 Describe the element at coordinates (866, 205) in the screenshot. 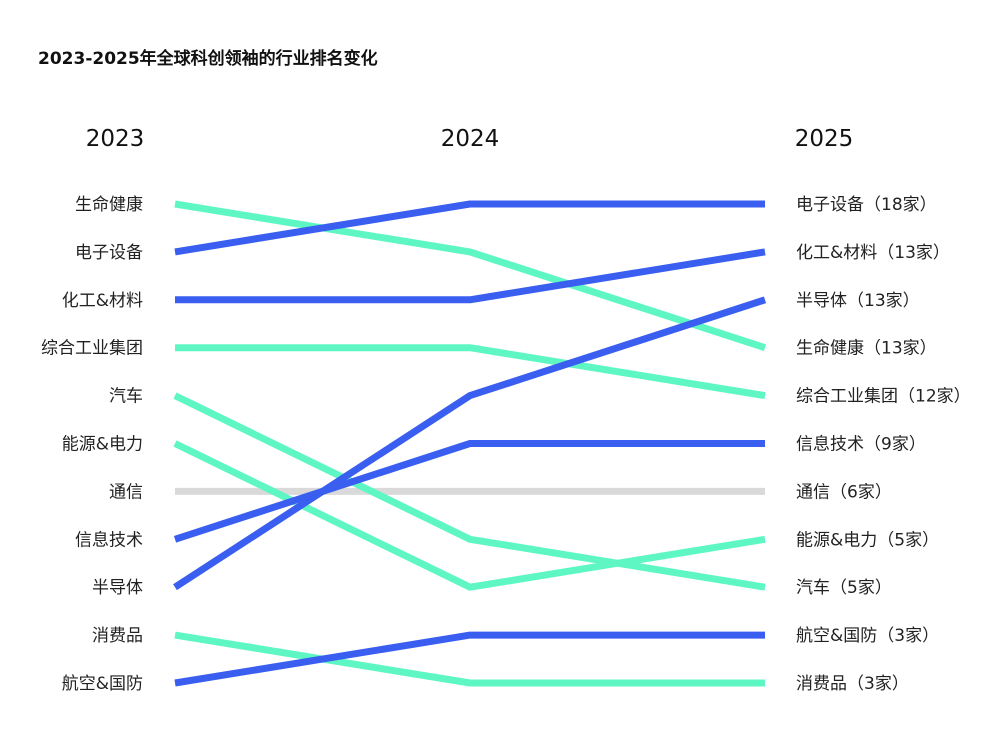

I see `label-2025-电子设备: 电子设备（18家）` at that location.